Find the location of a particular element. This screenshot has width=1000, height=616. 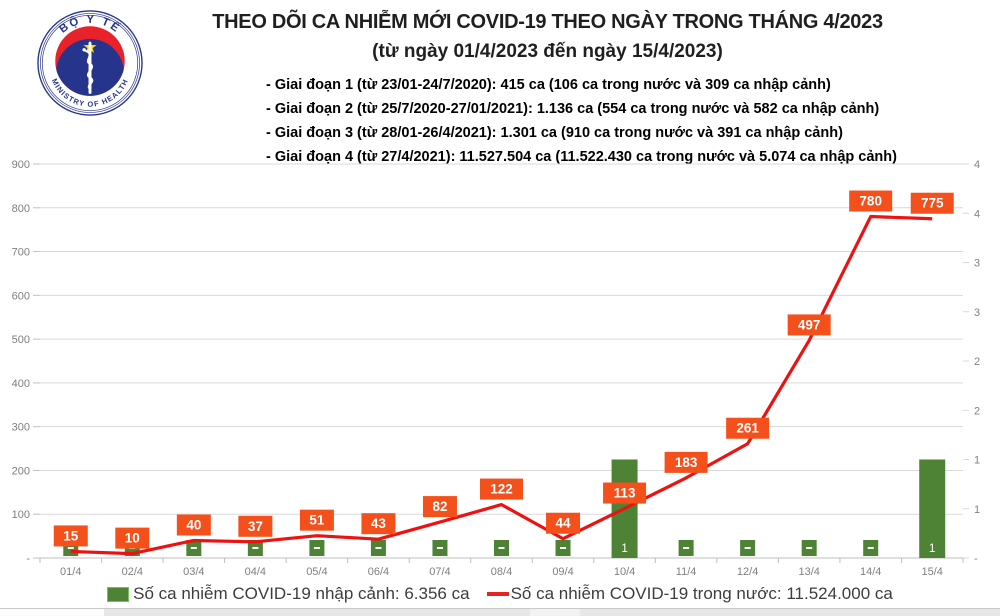

line-value-label-text: 44 is located at coordinates (564, 523).